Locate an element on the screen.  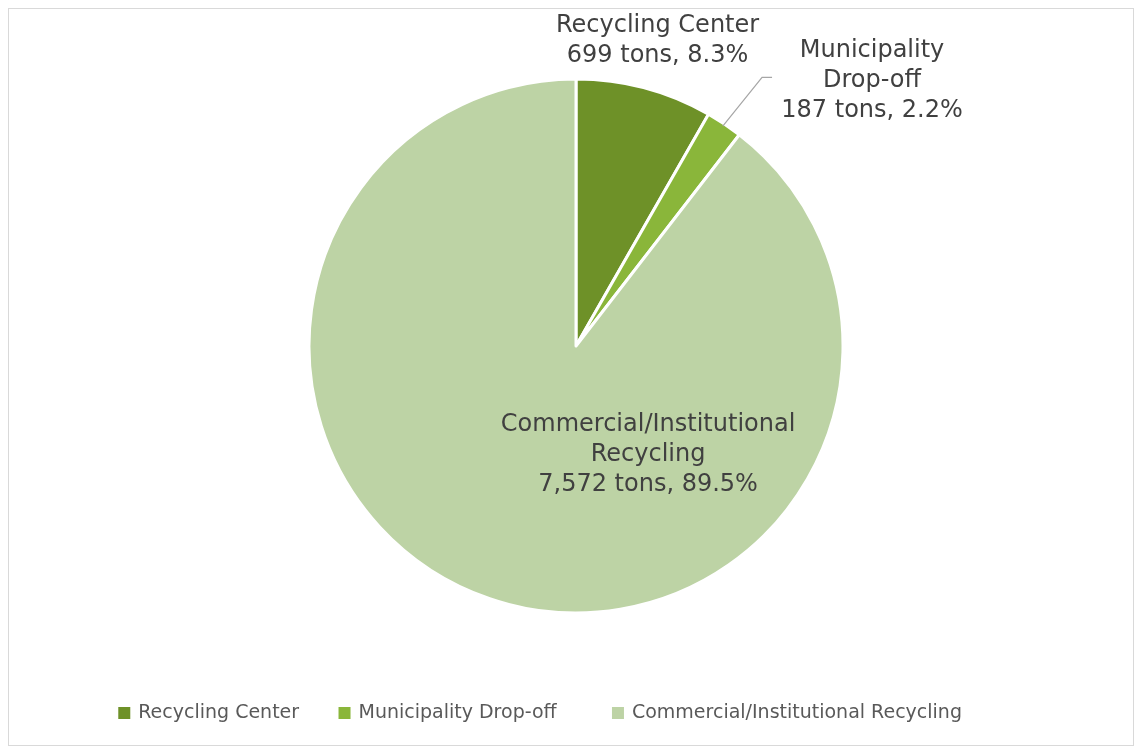
slice-label: Municipality Drop-off is located at coordinates (872, 64).